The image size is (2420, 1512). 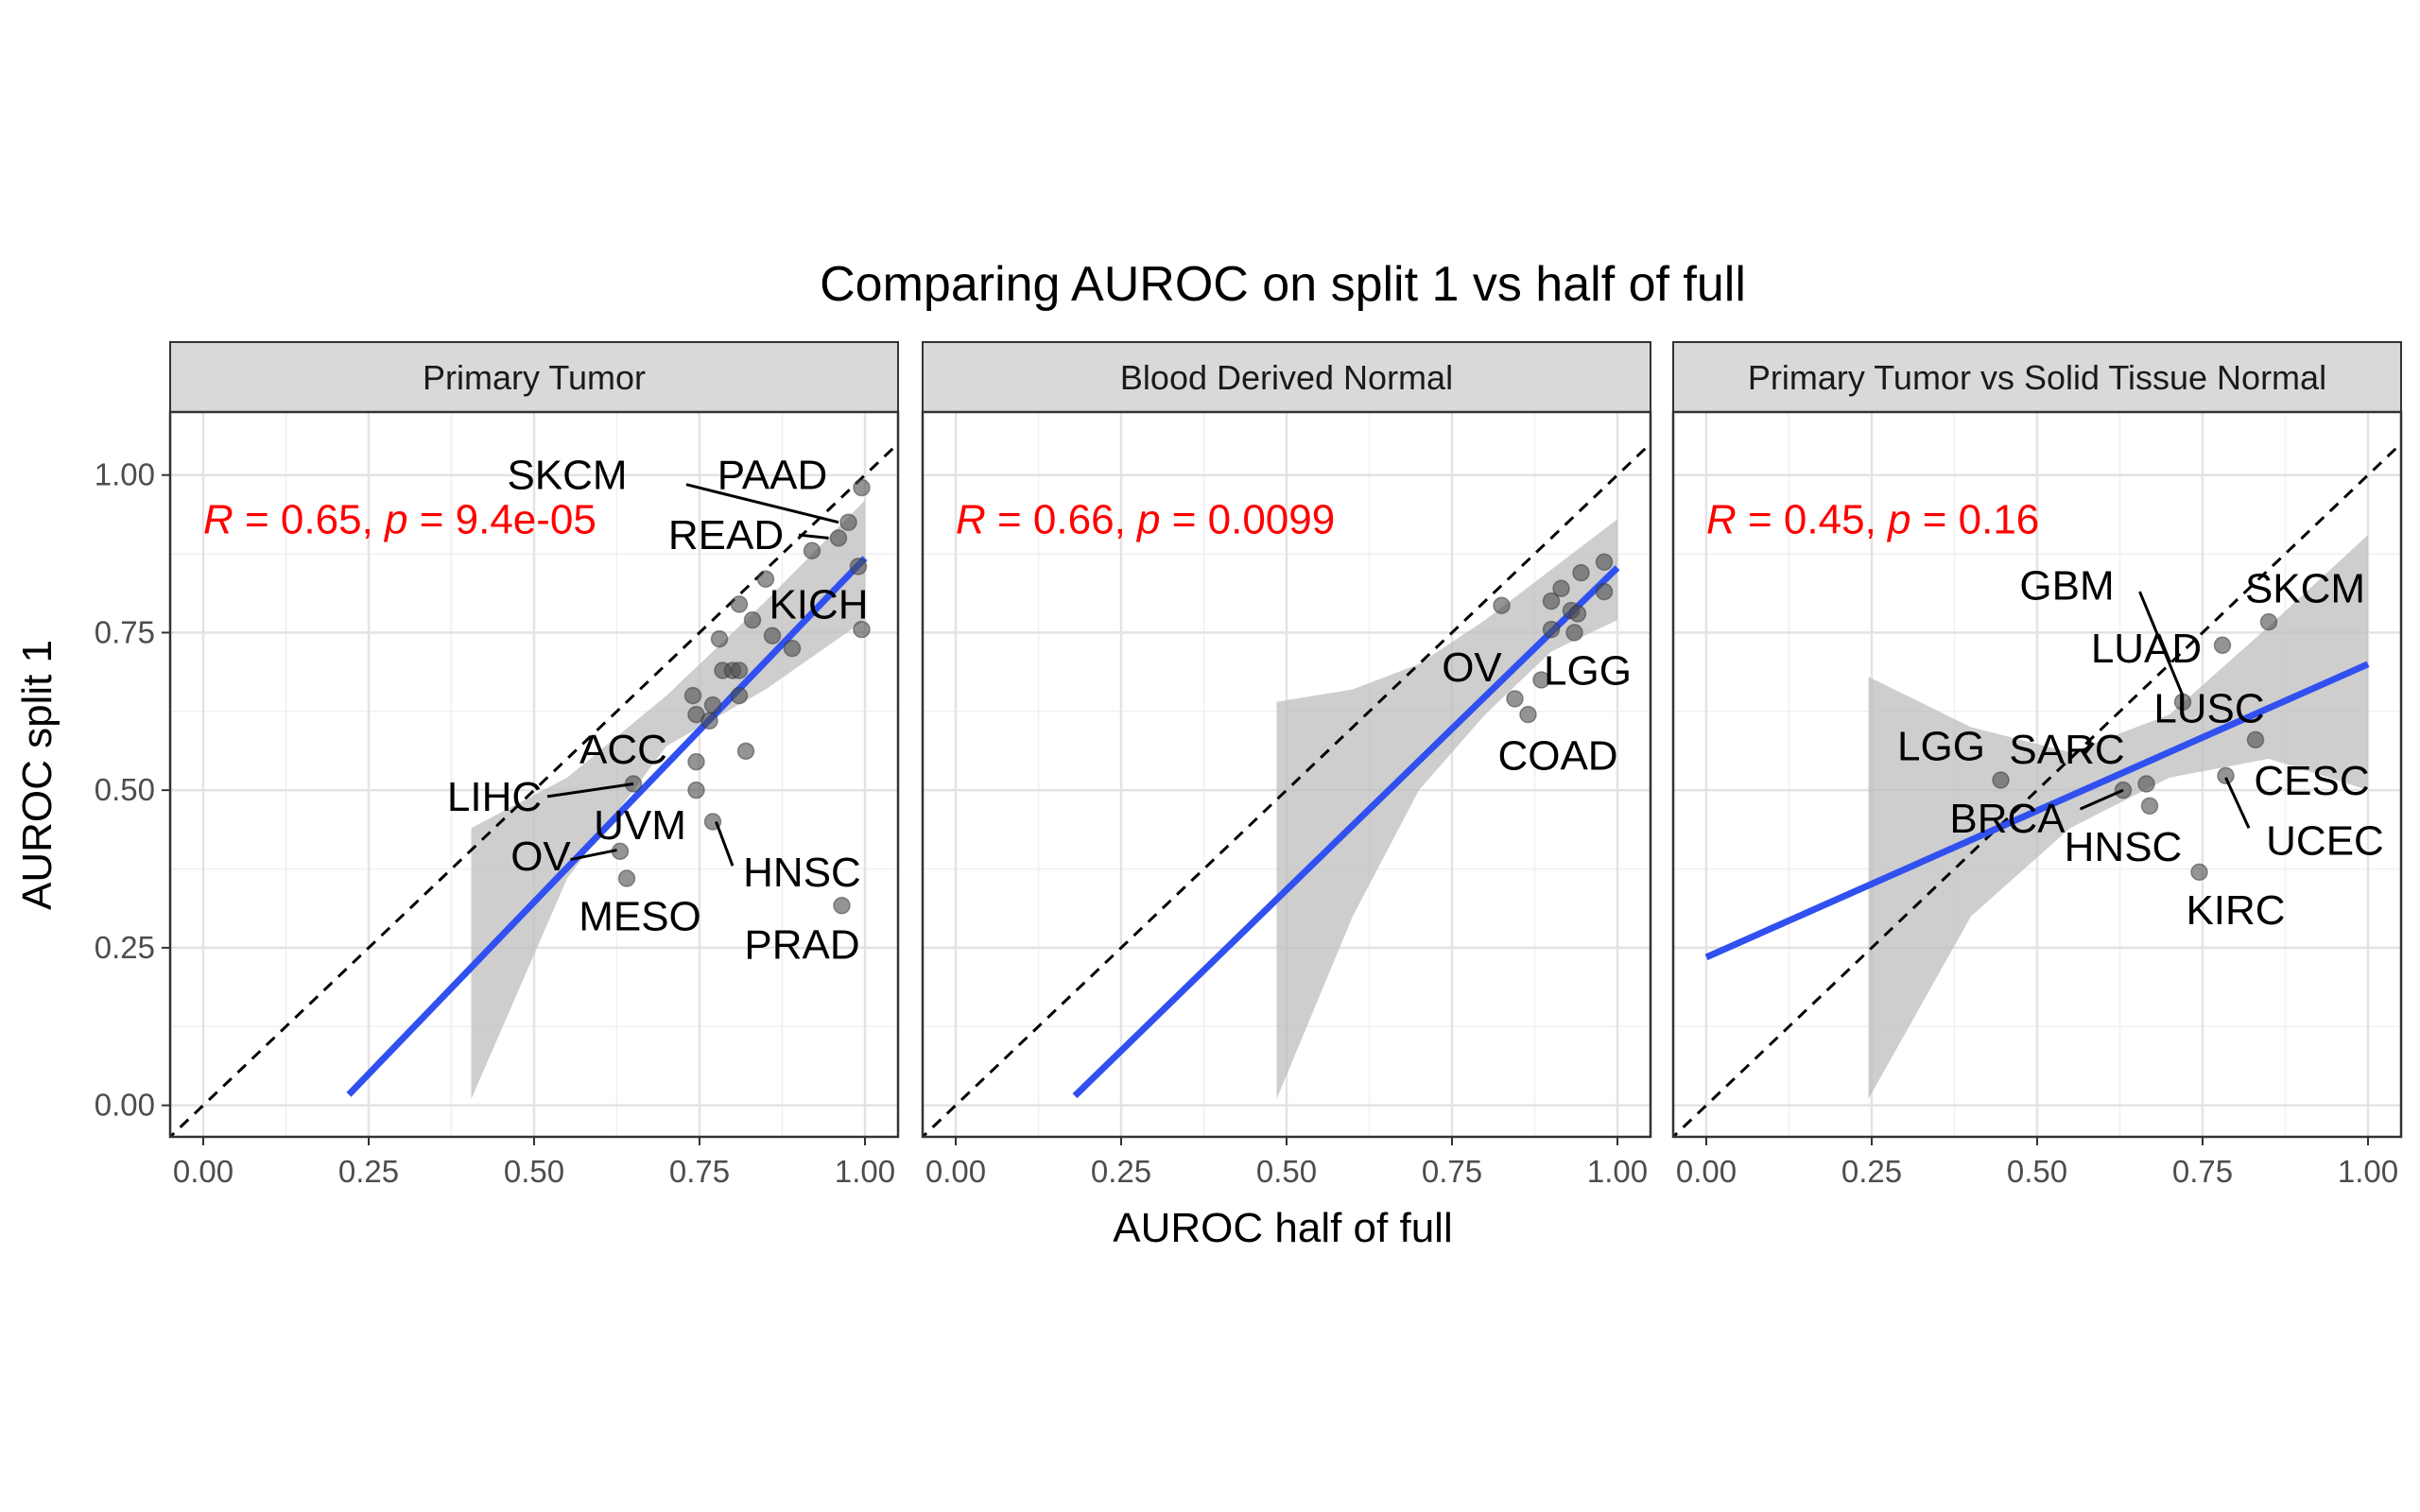 What do you see at coordinates (125, 947) in the screenshot?
I see `y-tick-label: 0.25` at bounding box center [125, 947].